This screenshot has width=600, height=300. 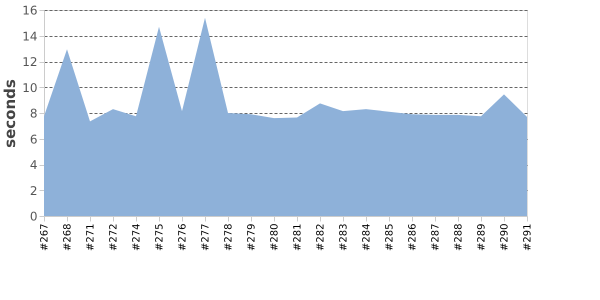 What do you see at coordinates (252, 237) in the screenshot?
I see `x-tick-label: #279` at bounding box center [252, 237].